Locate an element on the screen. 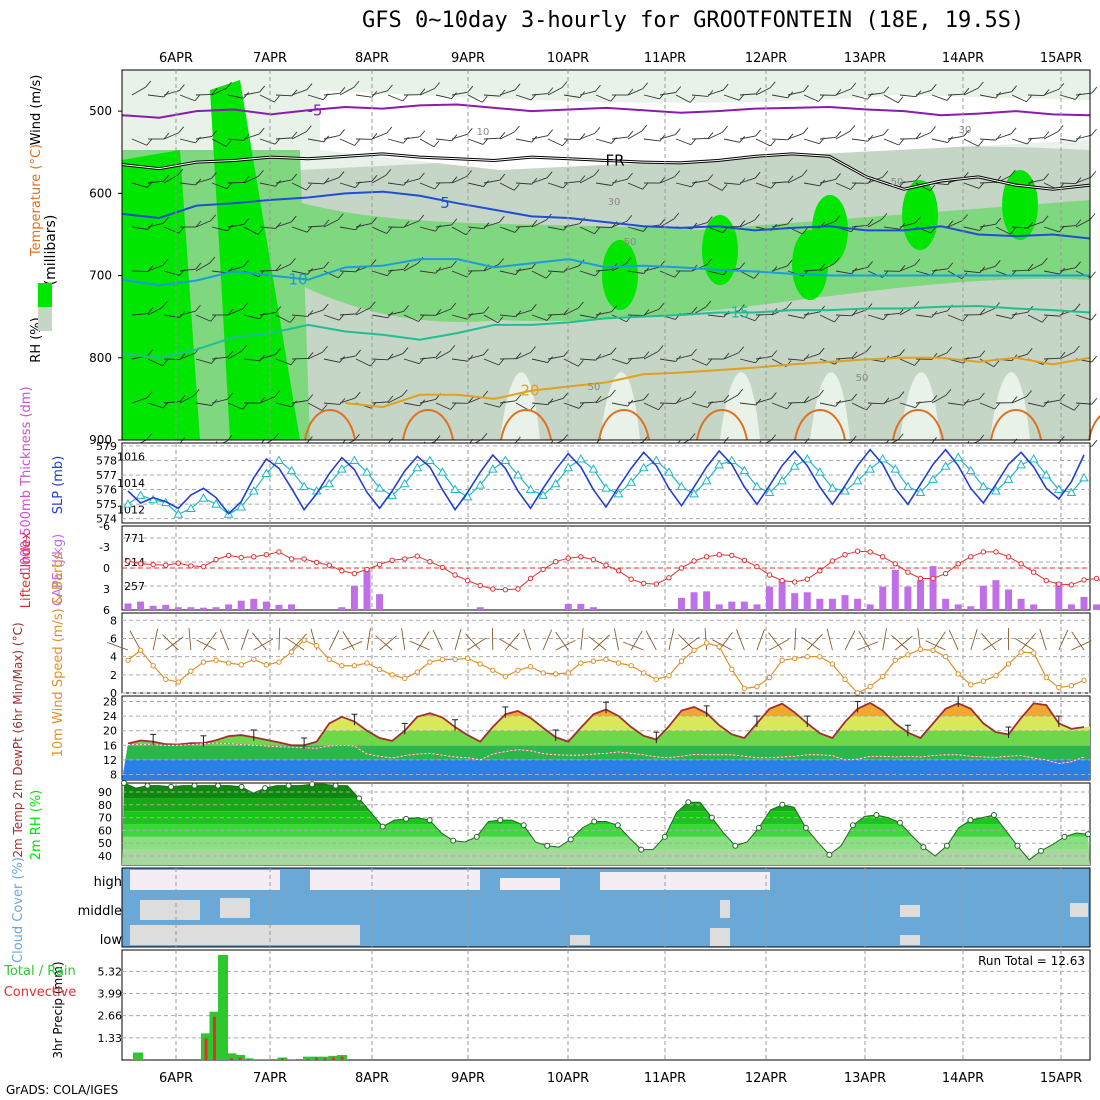 This screenshot has height=1100, width=1100. y-tick: 28 is located at coordinates (110, 701).